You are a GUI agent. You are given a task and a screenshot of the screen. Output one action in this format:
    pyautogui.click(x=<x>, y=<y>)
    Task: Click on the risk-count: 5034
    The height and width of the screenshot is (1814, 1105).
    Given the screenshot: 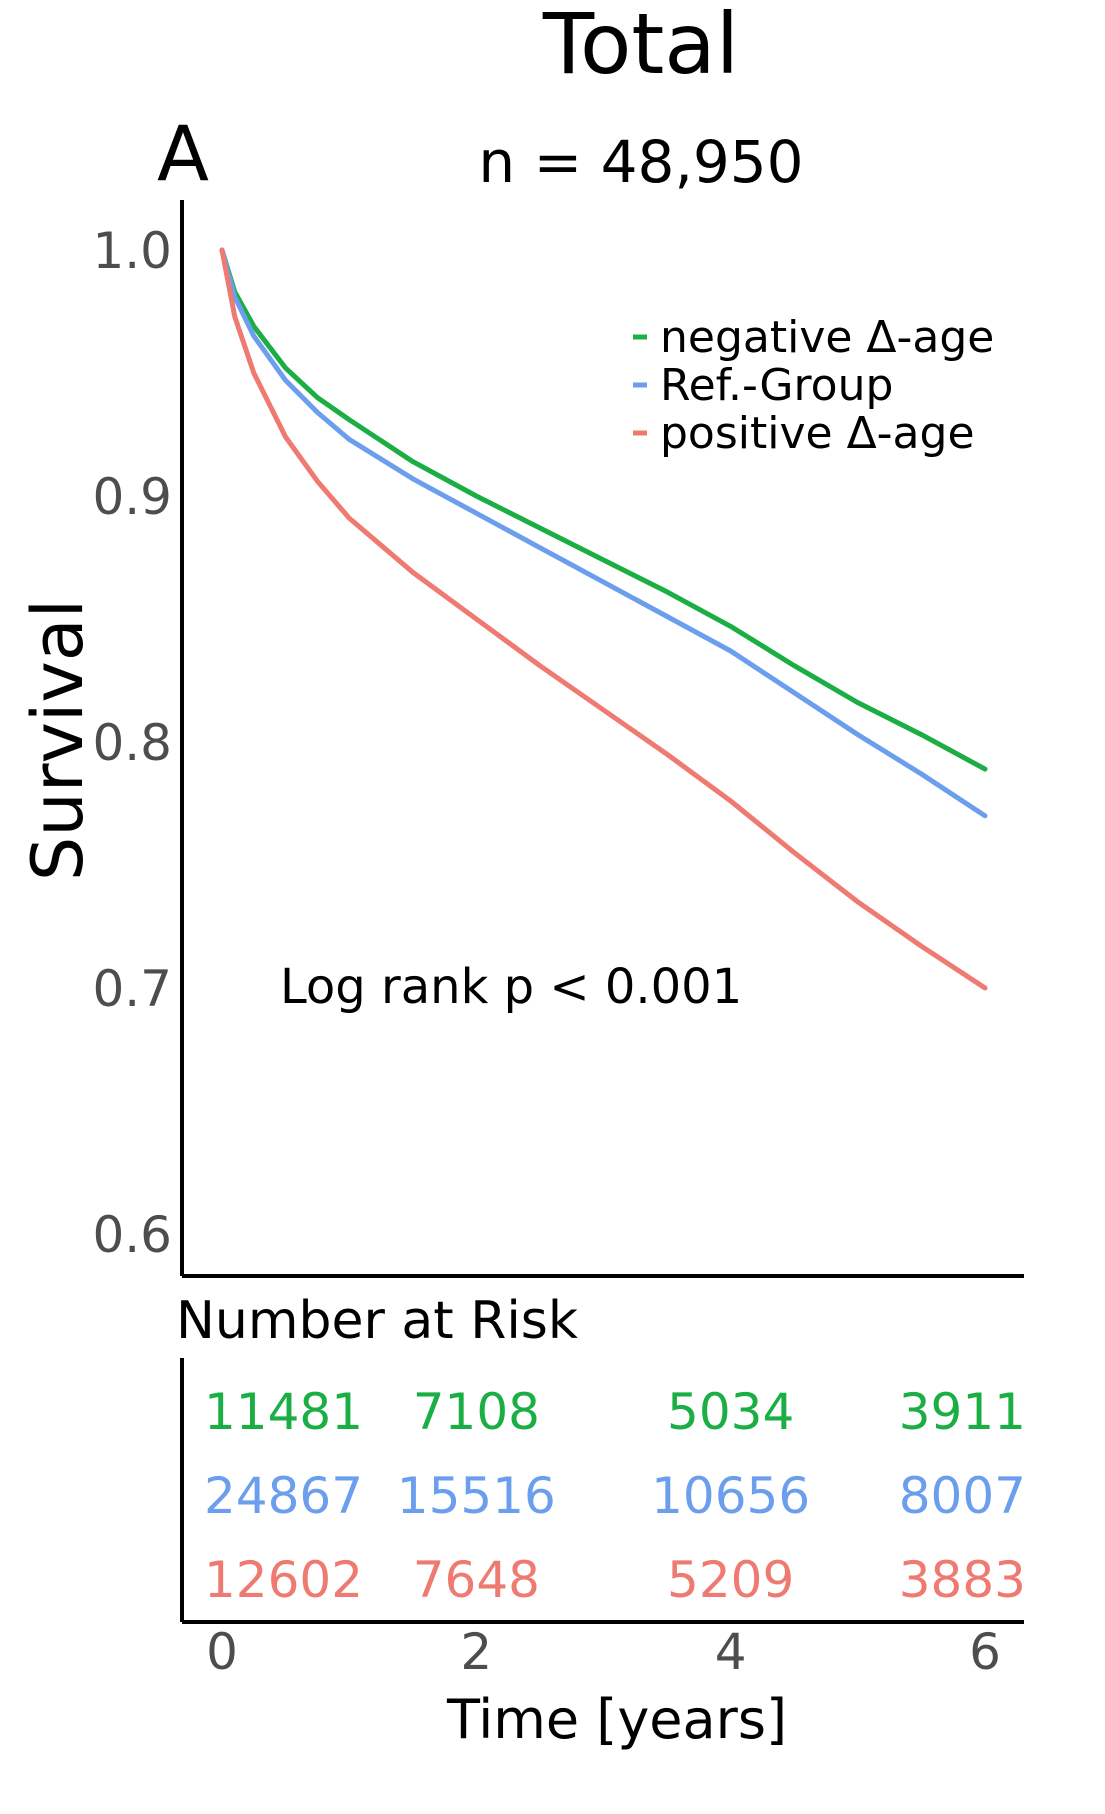 What is the action you would take?
    pyautogui.click(x=730, y=1412)
    